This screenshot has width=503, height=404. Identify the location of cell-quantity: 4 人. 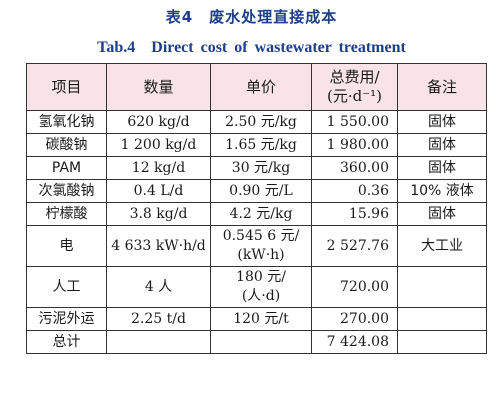
(158, 287).